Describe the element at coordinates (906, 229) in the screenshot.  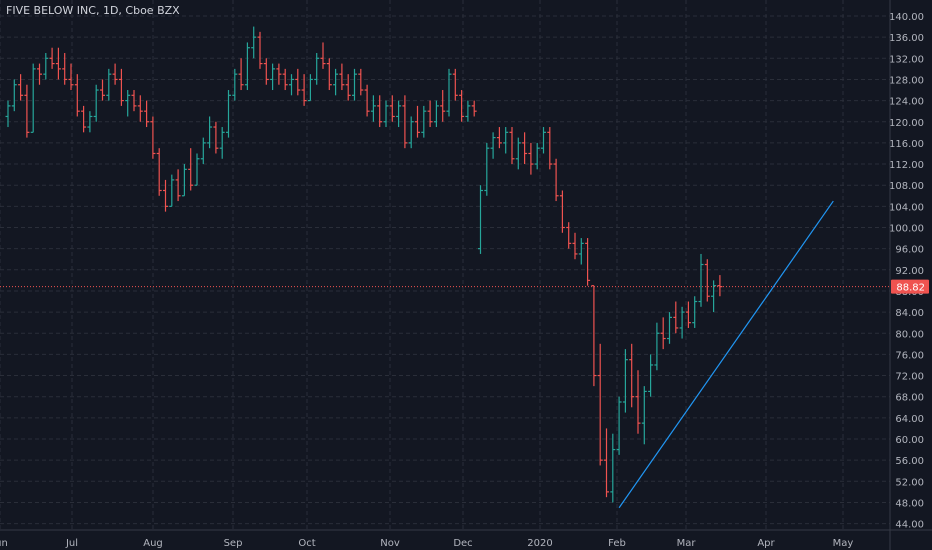
I see `y-tick-label: 100.00` at that location.